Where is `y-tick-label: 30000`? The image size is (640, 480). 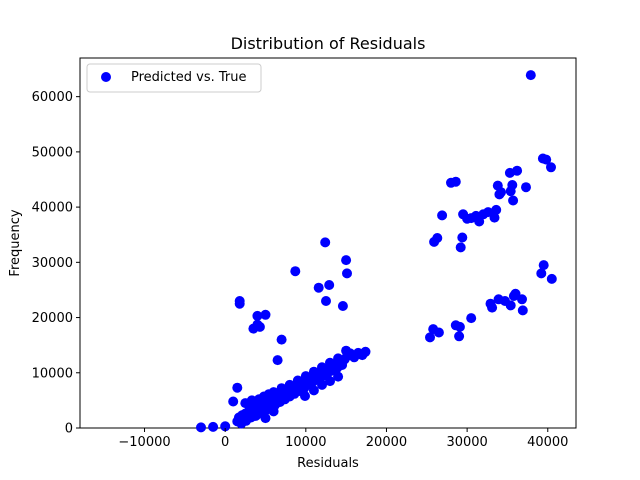 y-tick-label: 30000 is located at coordinates (52, 263).